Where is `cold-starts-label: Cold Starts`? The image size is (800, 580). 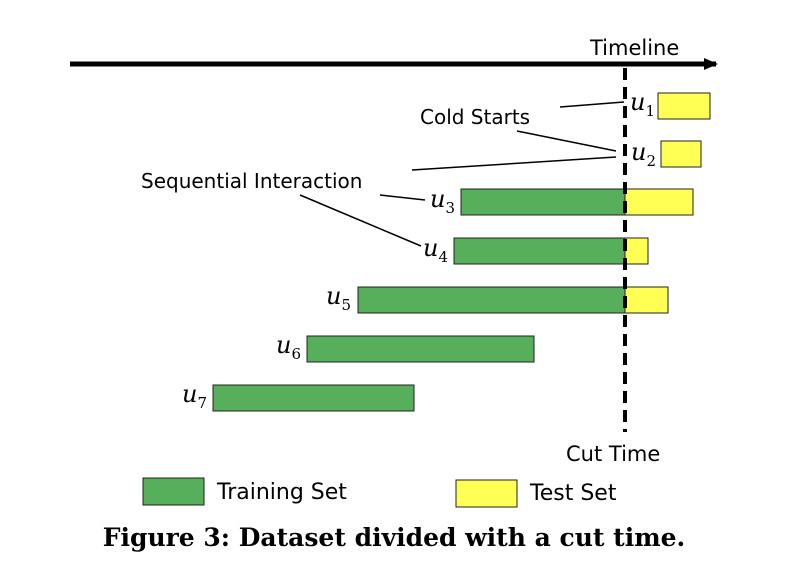
cold-starts-label: Cold Starts is located at coordinates (475, 117).